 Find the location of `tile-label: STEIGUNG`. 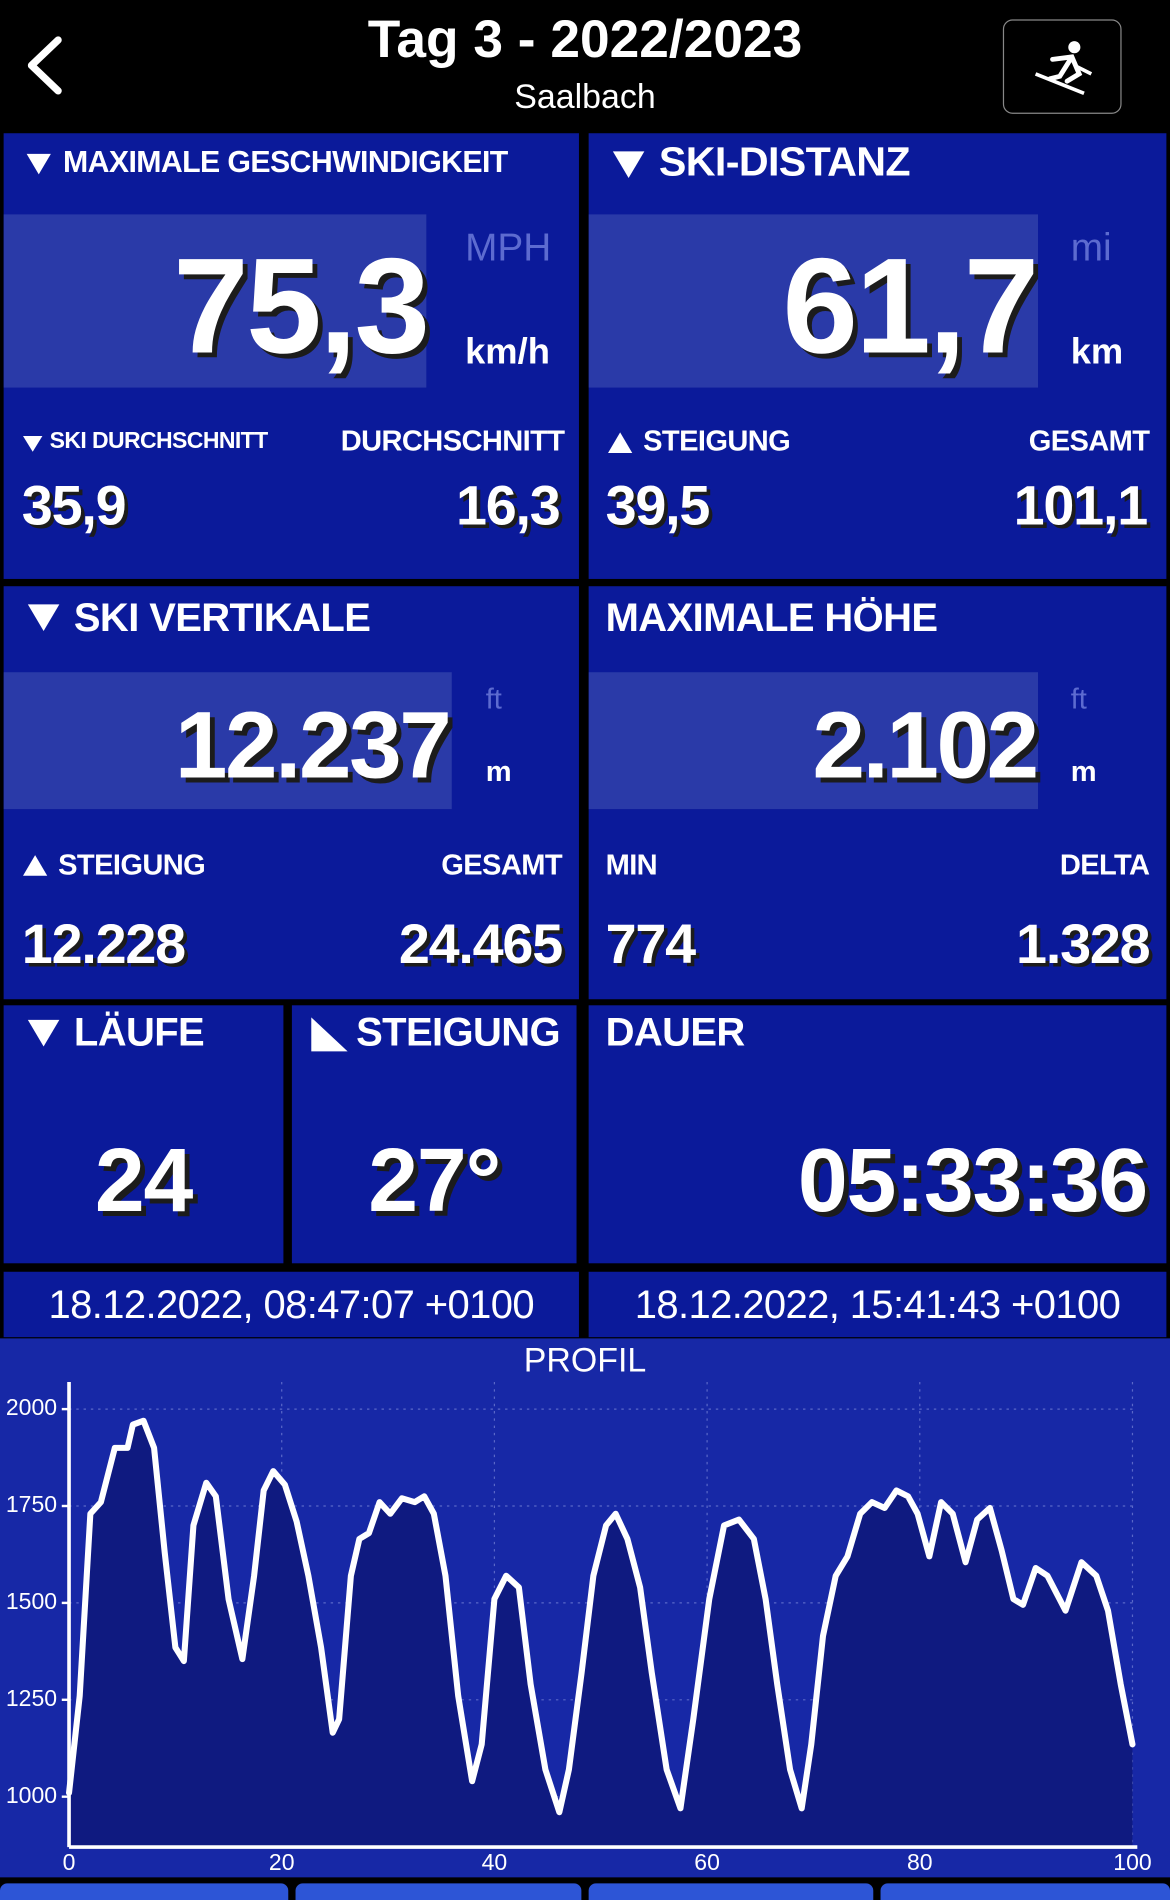

tile-label: STEIGUNG is located at coordinates (458, 1031).